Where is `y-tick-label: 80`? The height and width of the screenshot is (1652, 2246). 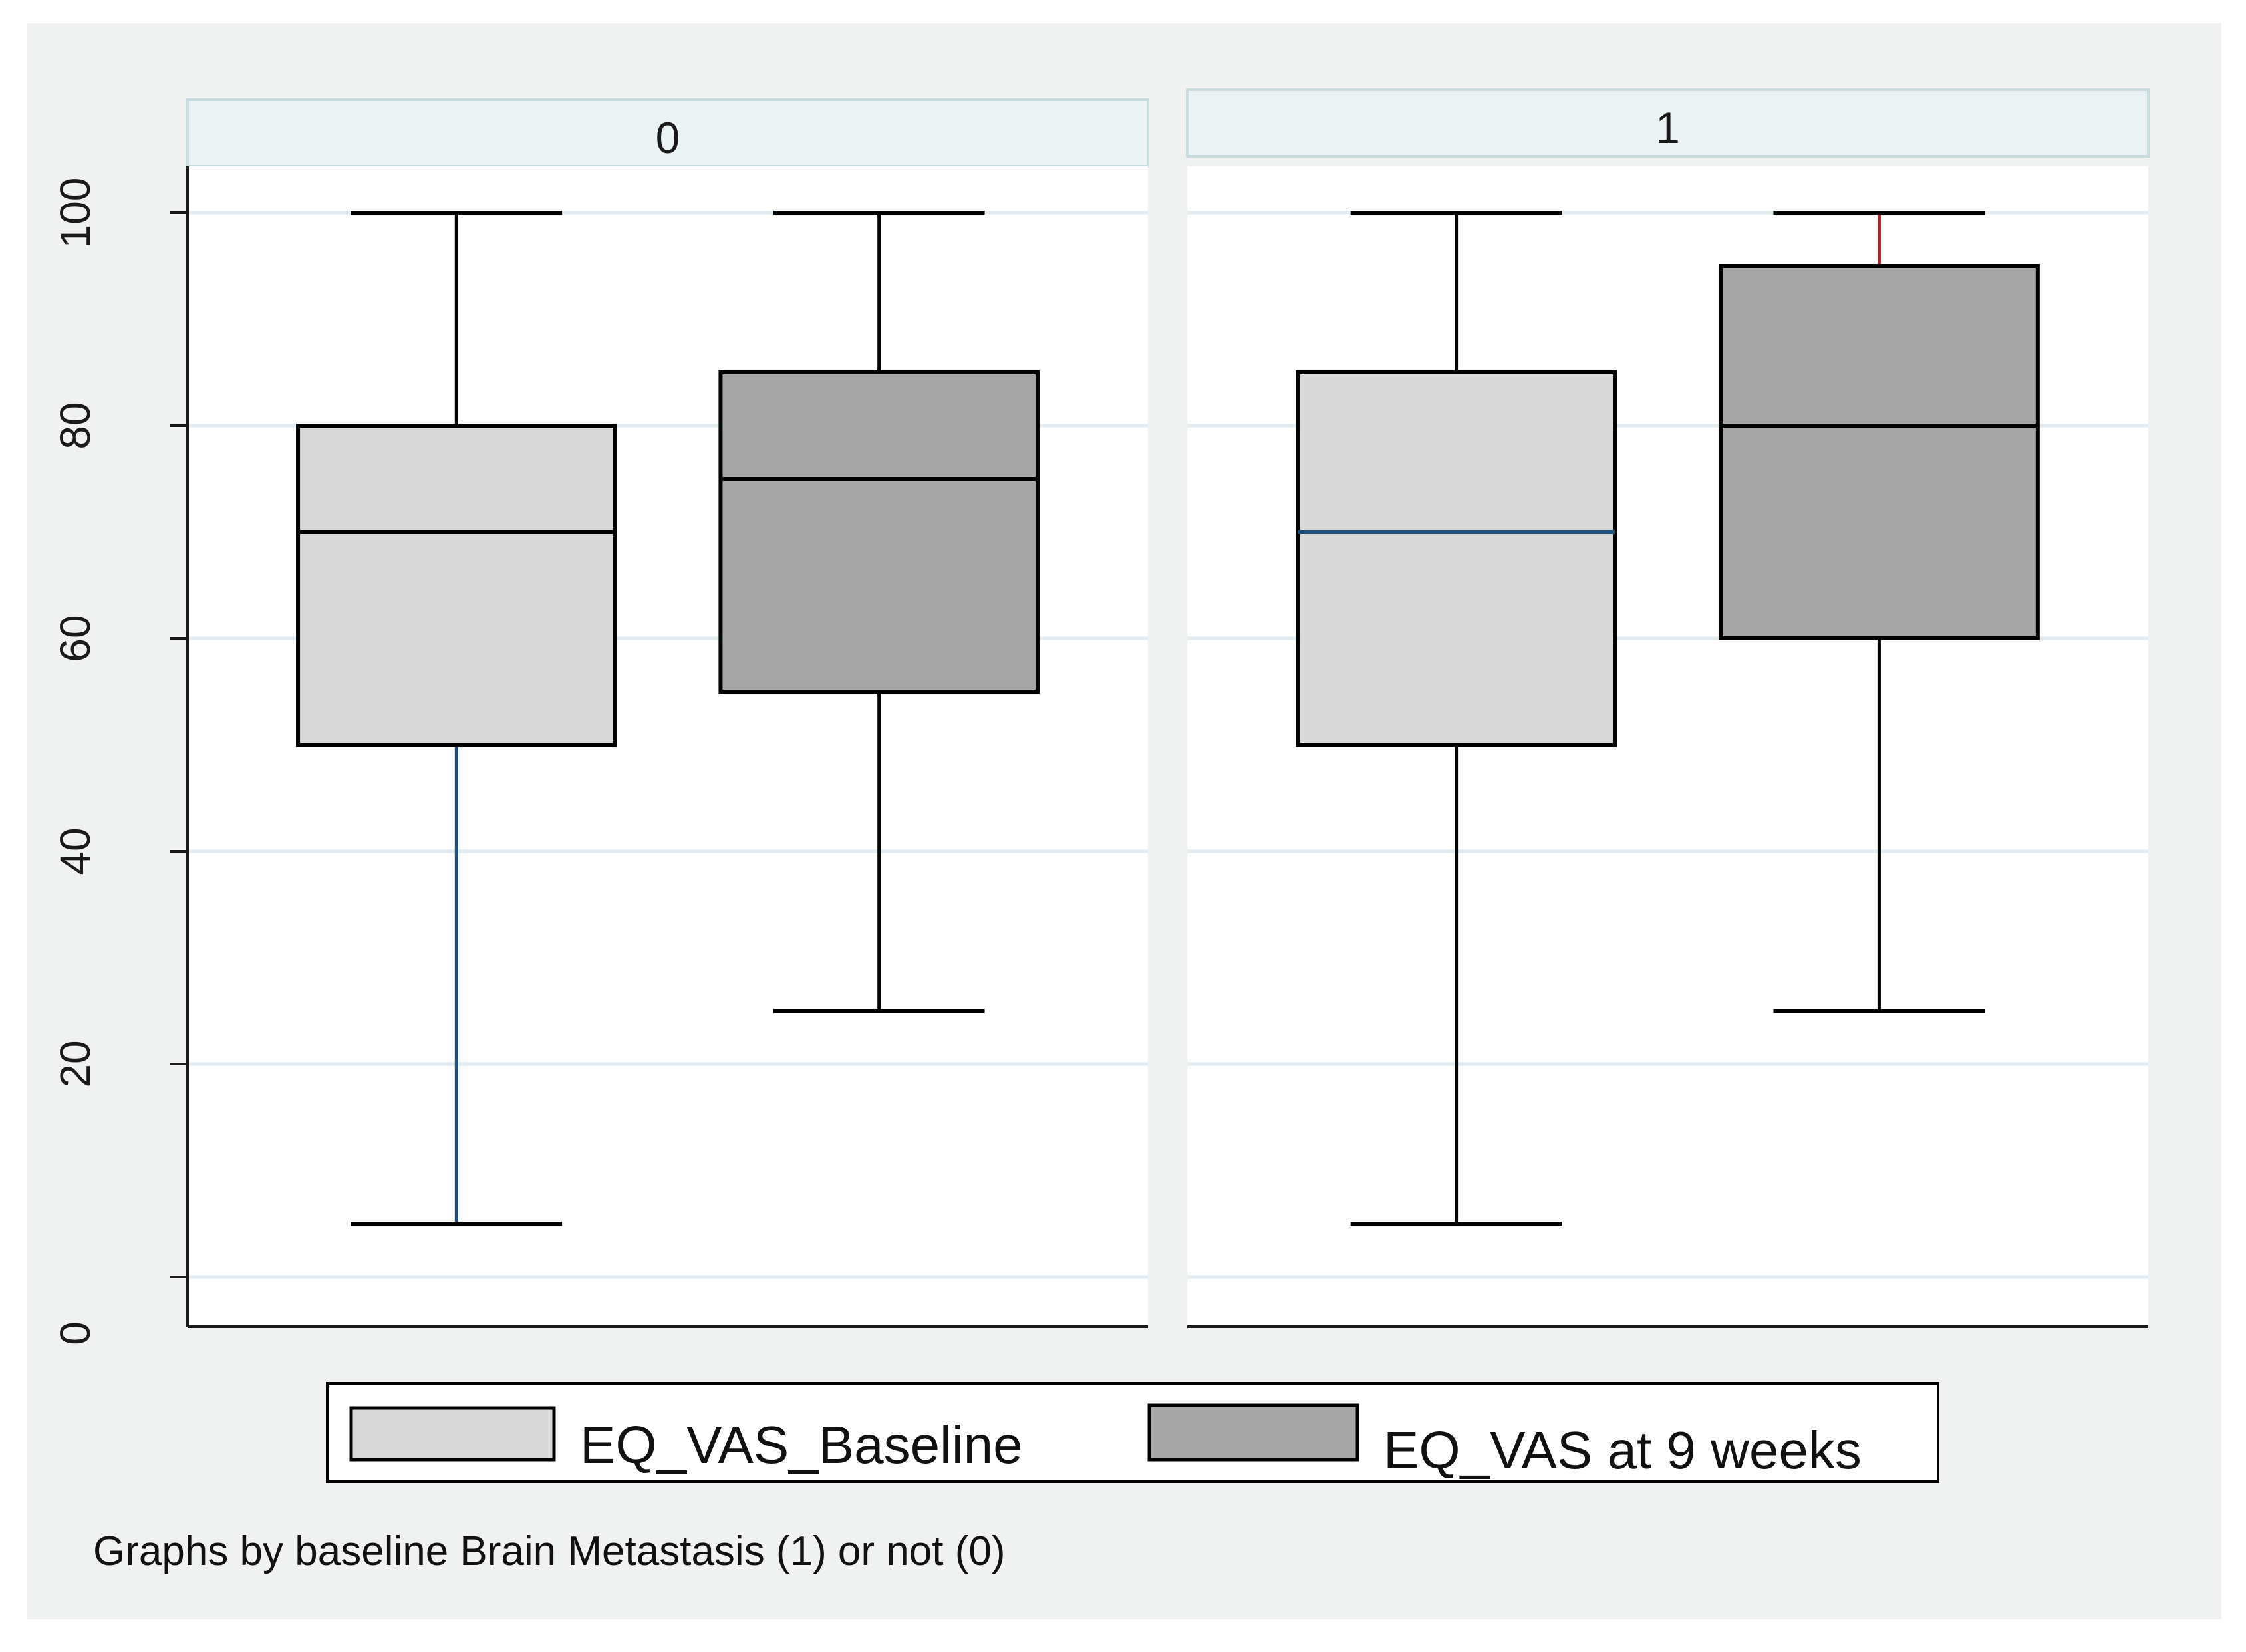 y-tick-label: 80 is located at coordinates (75, 425).